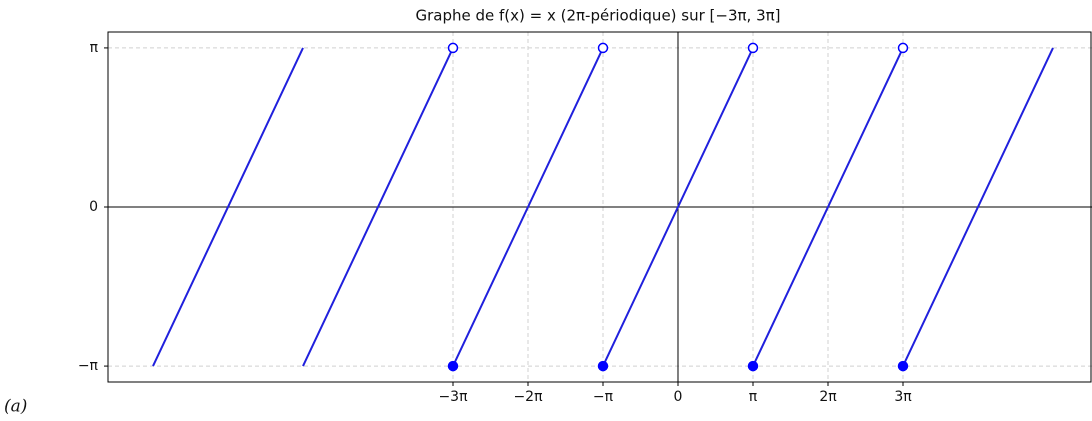 Image resolution: width=1092 pixels, height=421 pixels. What do you see at coordinates (903, 397) in the screenshot?
I see `x-tick-label: 3π` at bounding box center [903, 397].